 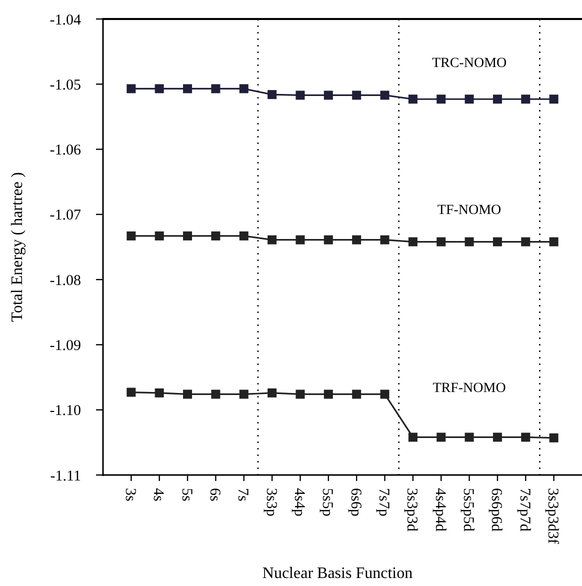 What do you see at coordinates (186, 495) in the screenshot?
I see `x-tick-label: 5s` at bounding box center [186, 495].